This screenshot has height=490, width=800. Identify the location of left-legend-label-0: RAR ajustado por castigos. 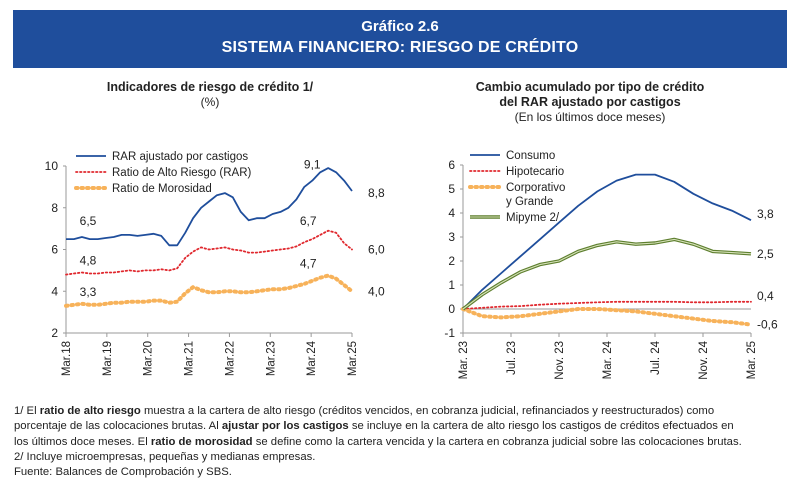
(180, 157).